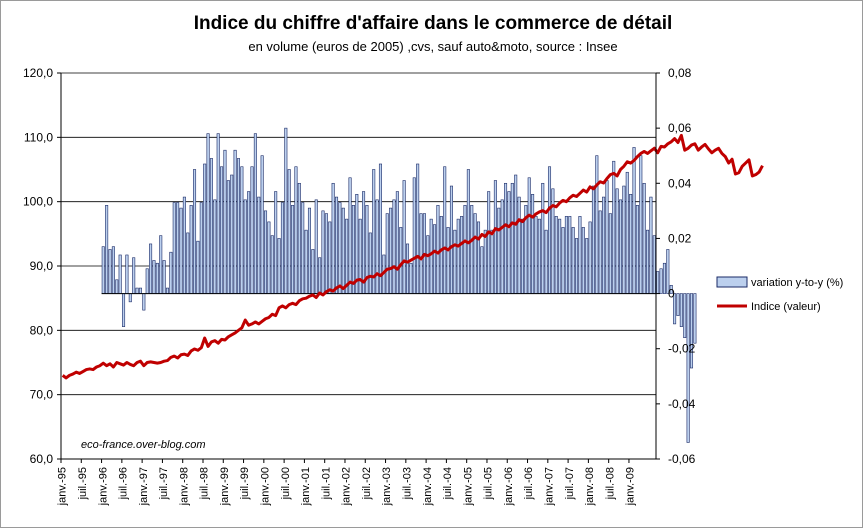 This screenshot has height=531, width=865. Describe the element at coordinates (245, 483) in the screenshot. I see `x-tick-label: juil.-99` at that location.